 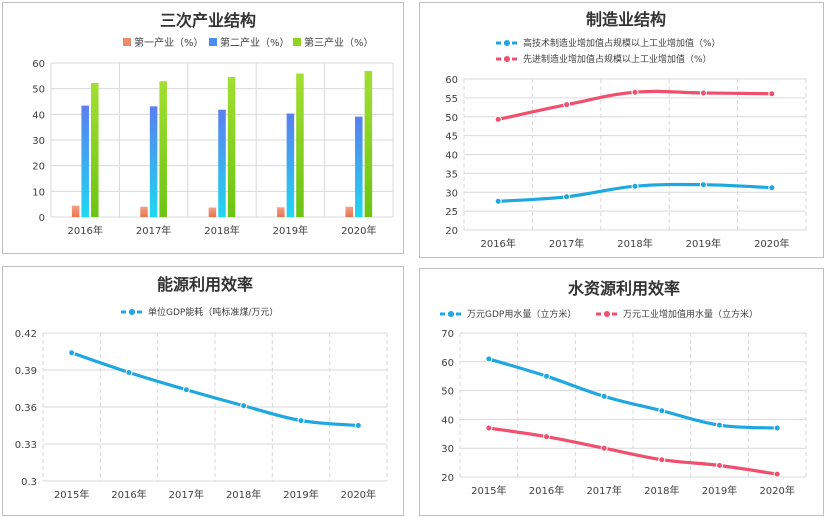 What do you see at coordinates (208, 20) in the screenshot?
I see `chart-title: 三次产业结构` at bounding box center [208, 20].